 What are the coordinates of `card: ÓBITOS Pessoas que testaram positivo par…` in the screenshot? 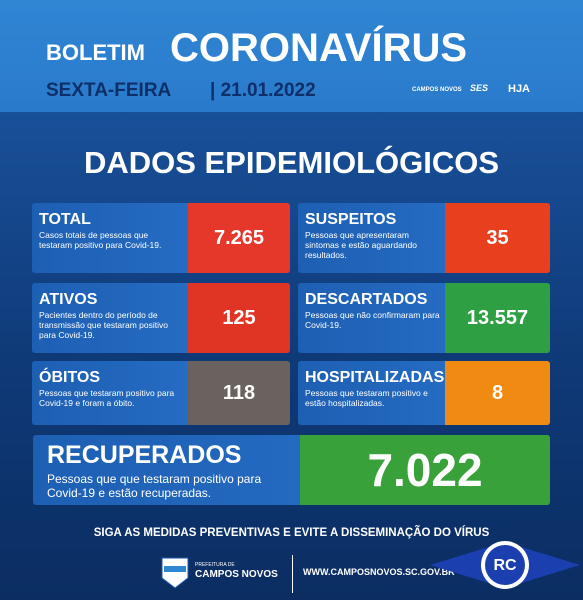 It's located at (161, 393).